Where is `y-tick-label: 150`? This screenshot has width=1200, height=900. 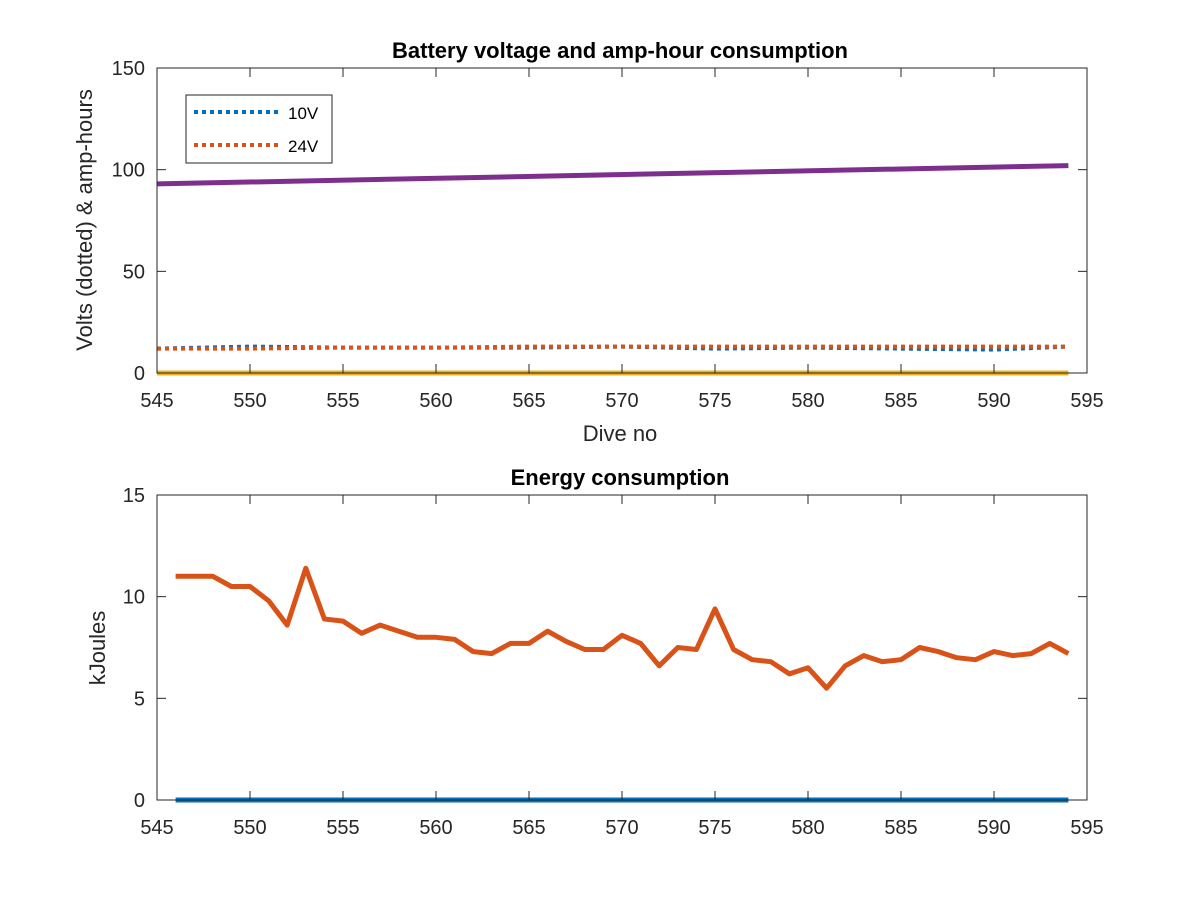
y-tick-label: 150 is located at coordinates (128, 69).